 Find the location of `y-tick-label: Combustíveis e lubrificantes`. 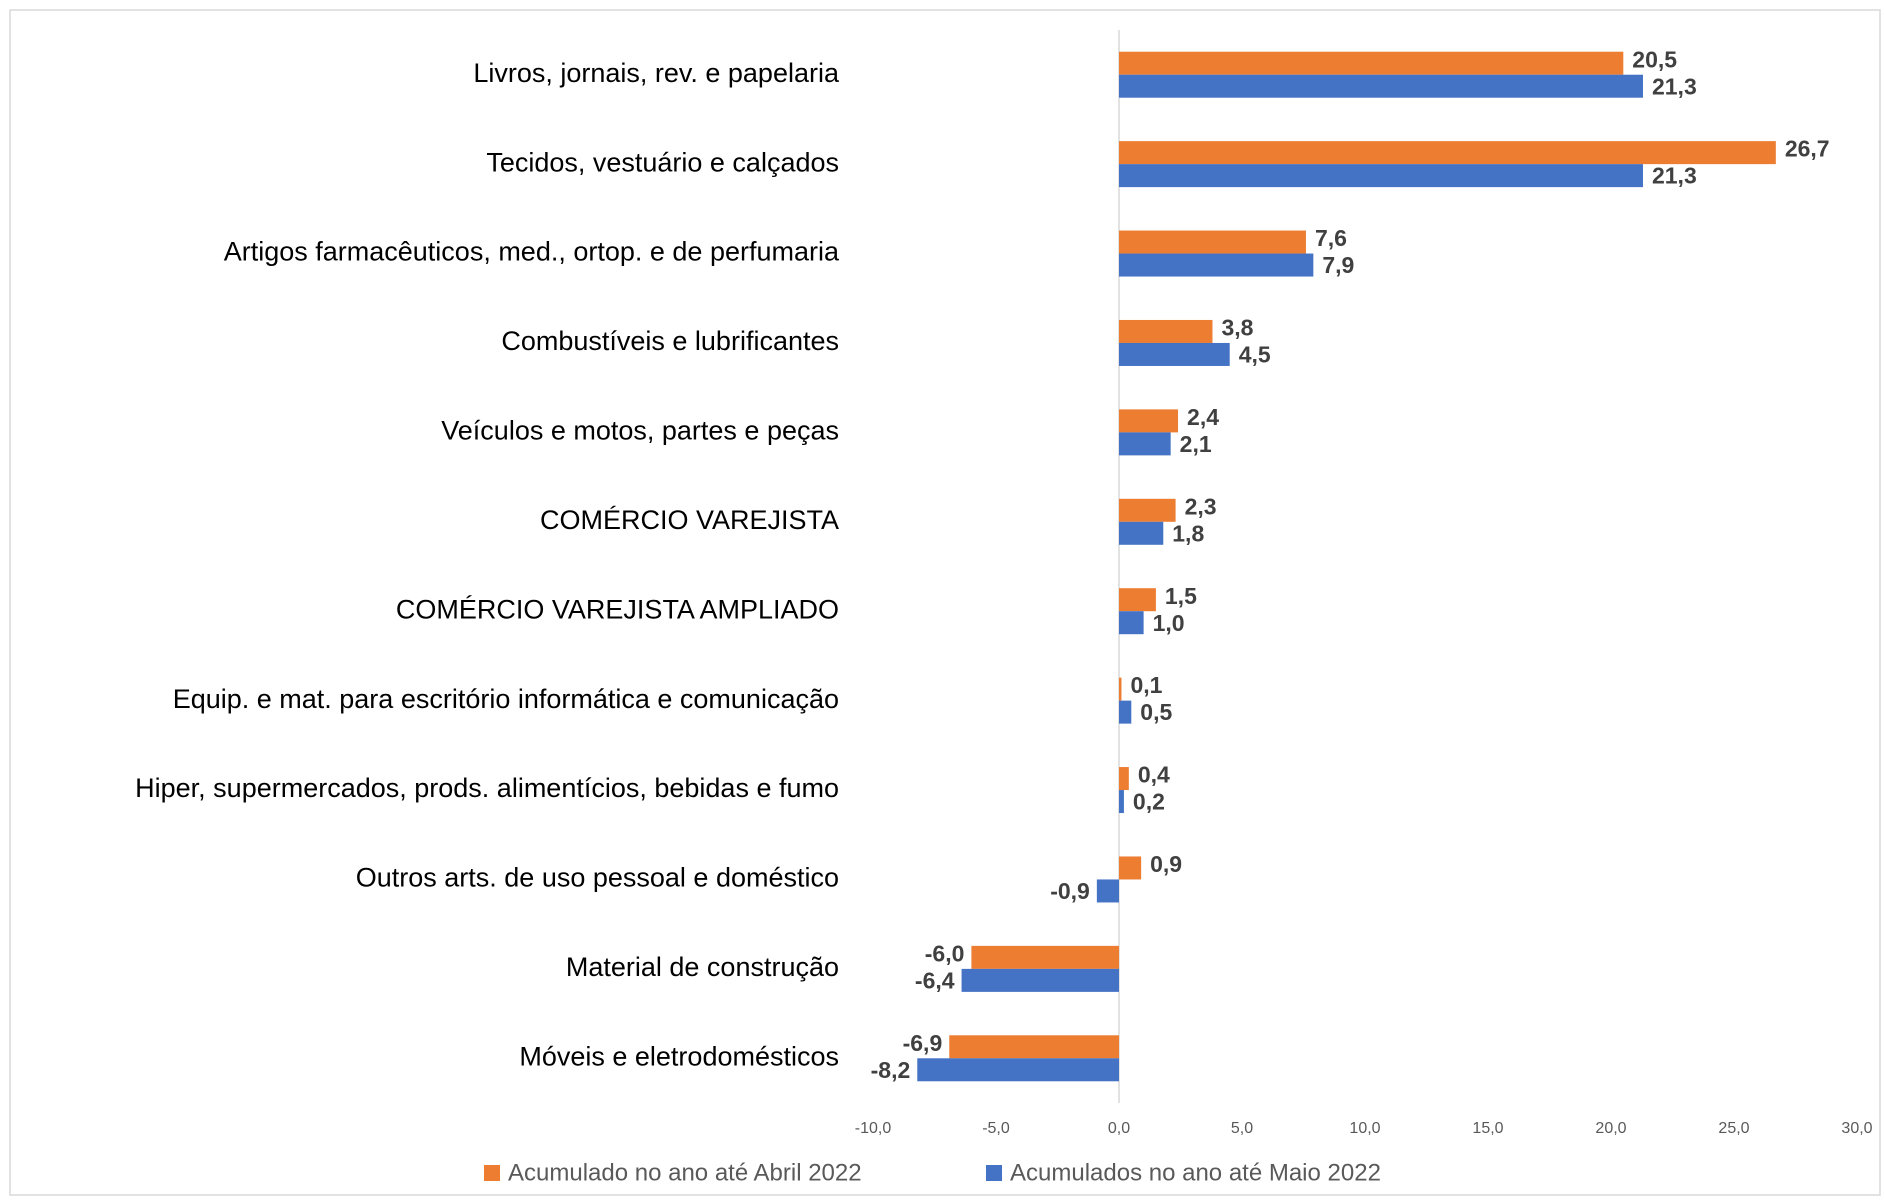

y-tick-label: Combustíveis e lubrificantes is located at coordinates (670, 341).